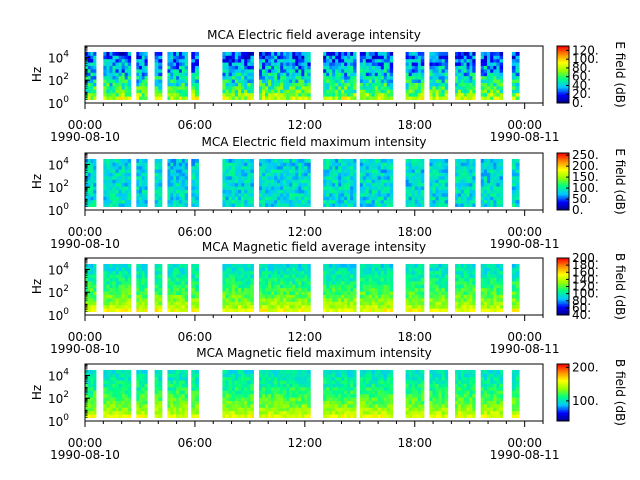 Image resolution: width=640 pixels, height=480 pixels. I want to click on x-date-end: 1990-08-11, so click(525, 349).